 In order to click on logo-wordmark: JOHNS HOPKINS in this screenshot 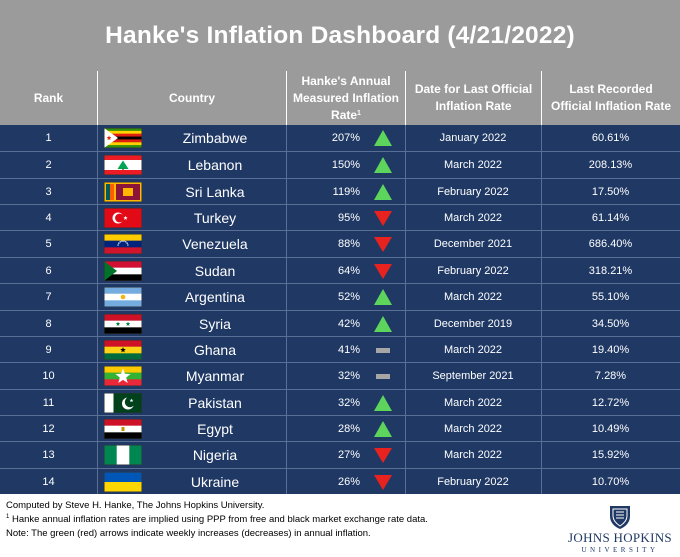, I will do `click(620, 537)`.